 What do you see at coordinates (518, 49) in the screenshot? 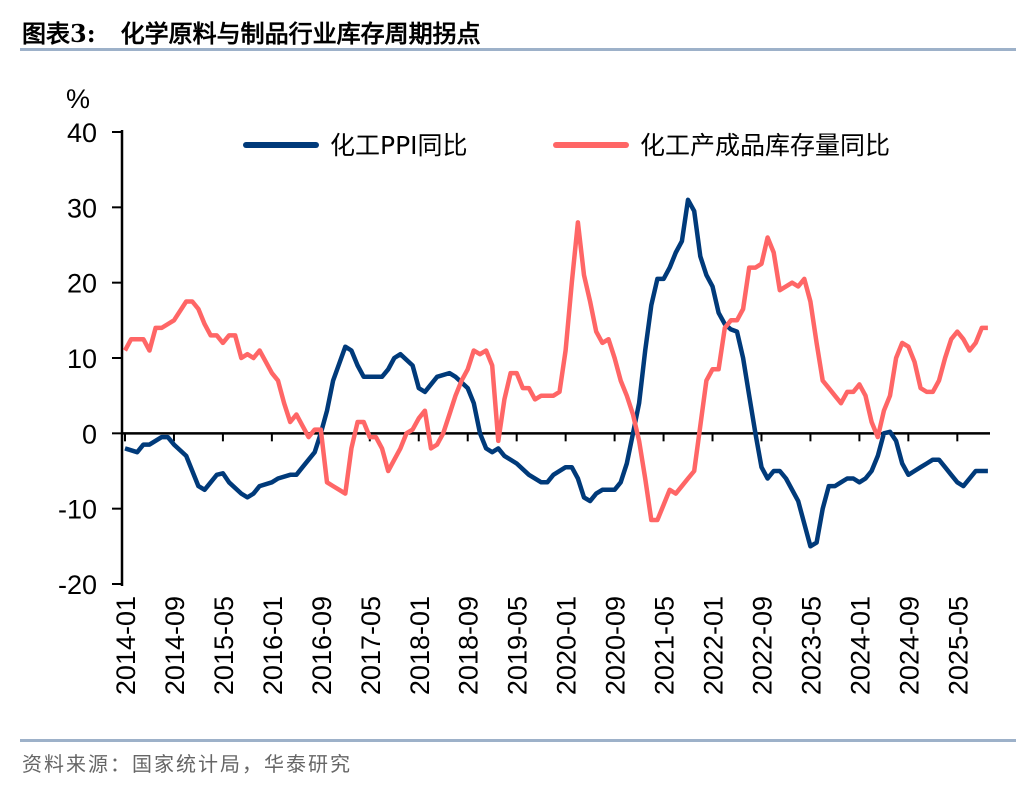
I see `top-divider` at bounding box center [518, 49].